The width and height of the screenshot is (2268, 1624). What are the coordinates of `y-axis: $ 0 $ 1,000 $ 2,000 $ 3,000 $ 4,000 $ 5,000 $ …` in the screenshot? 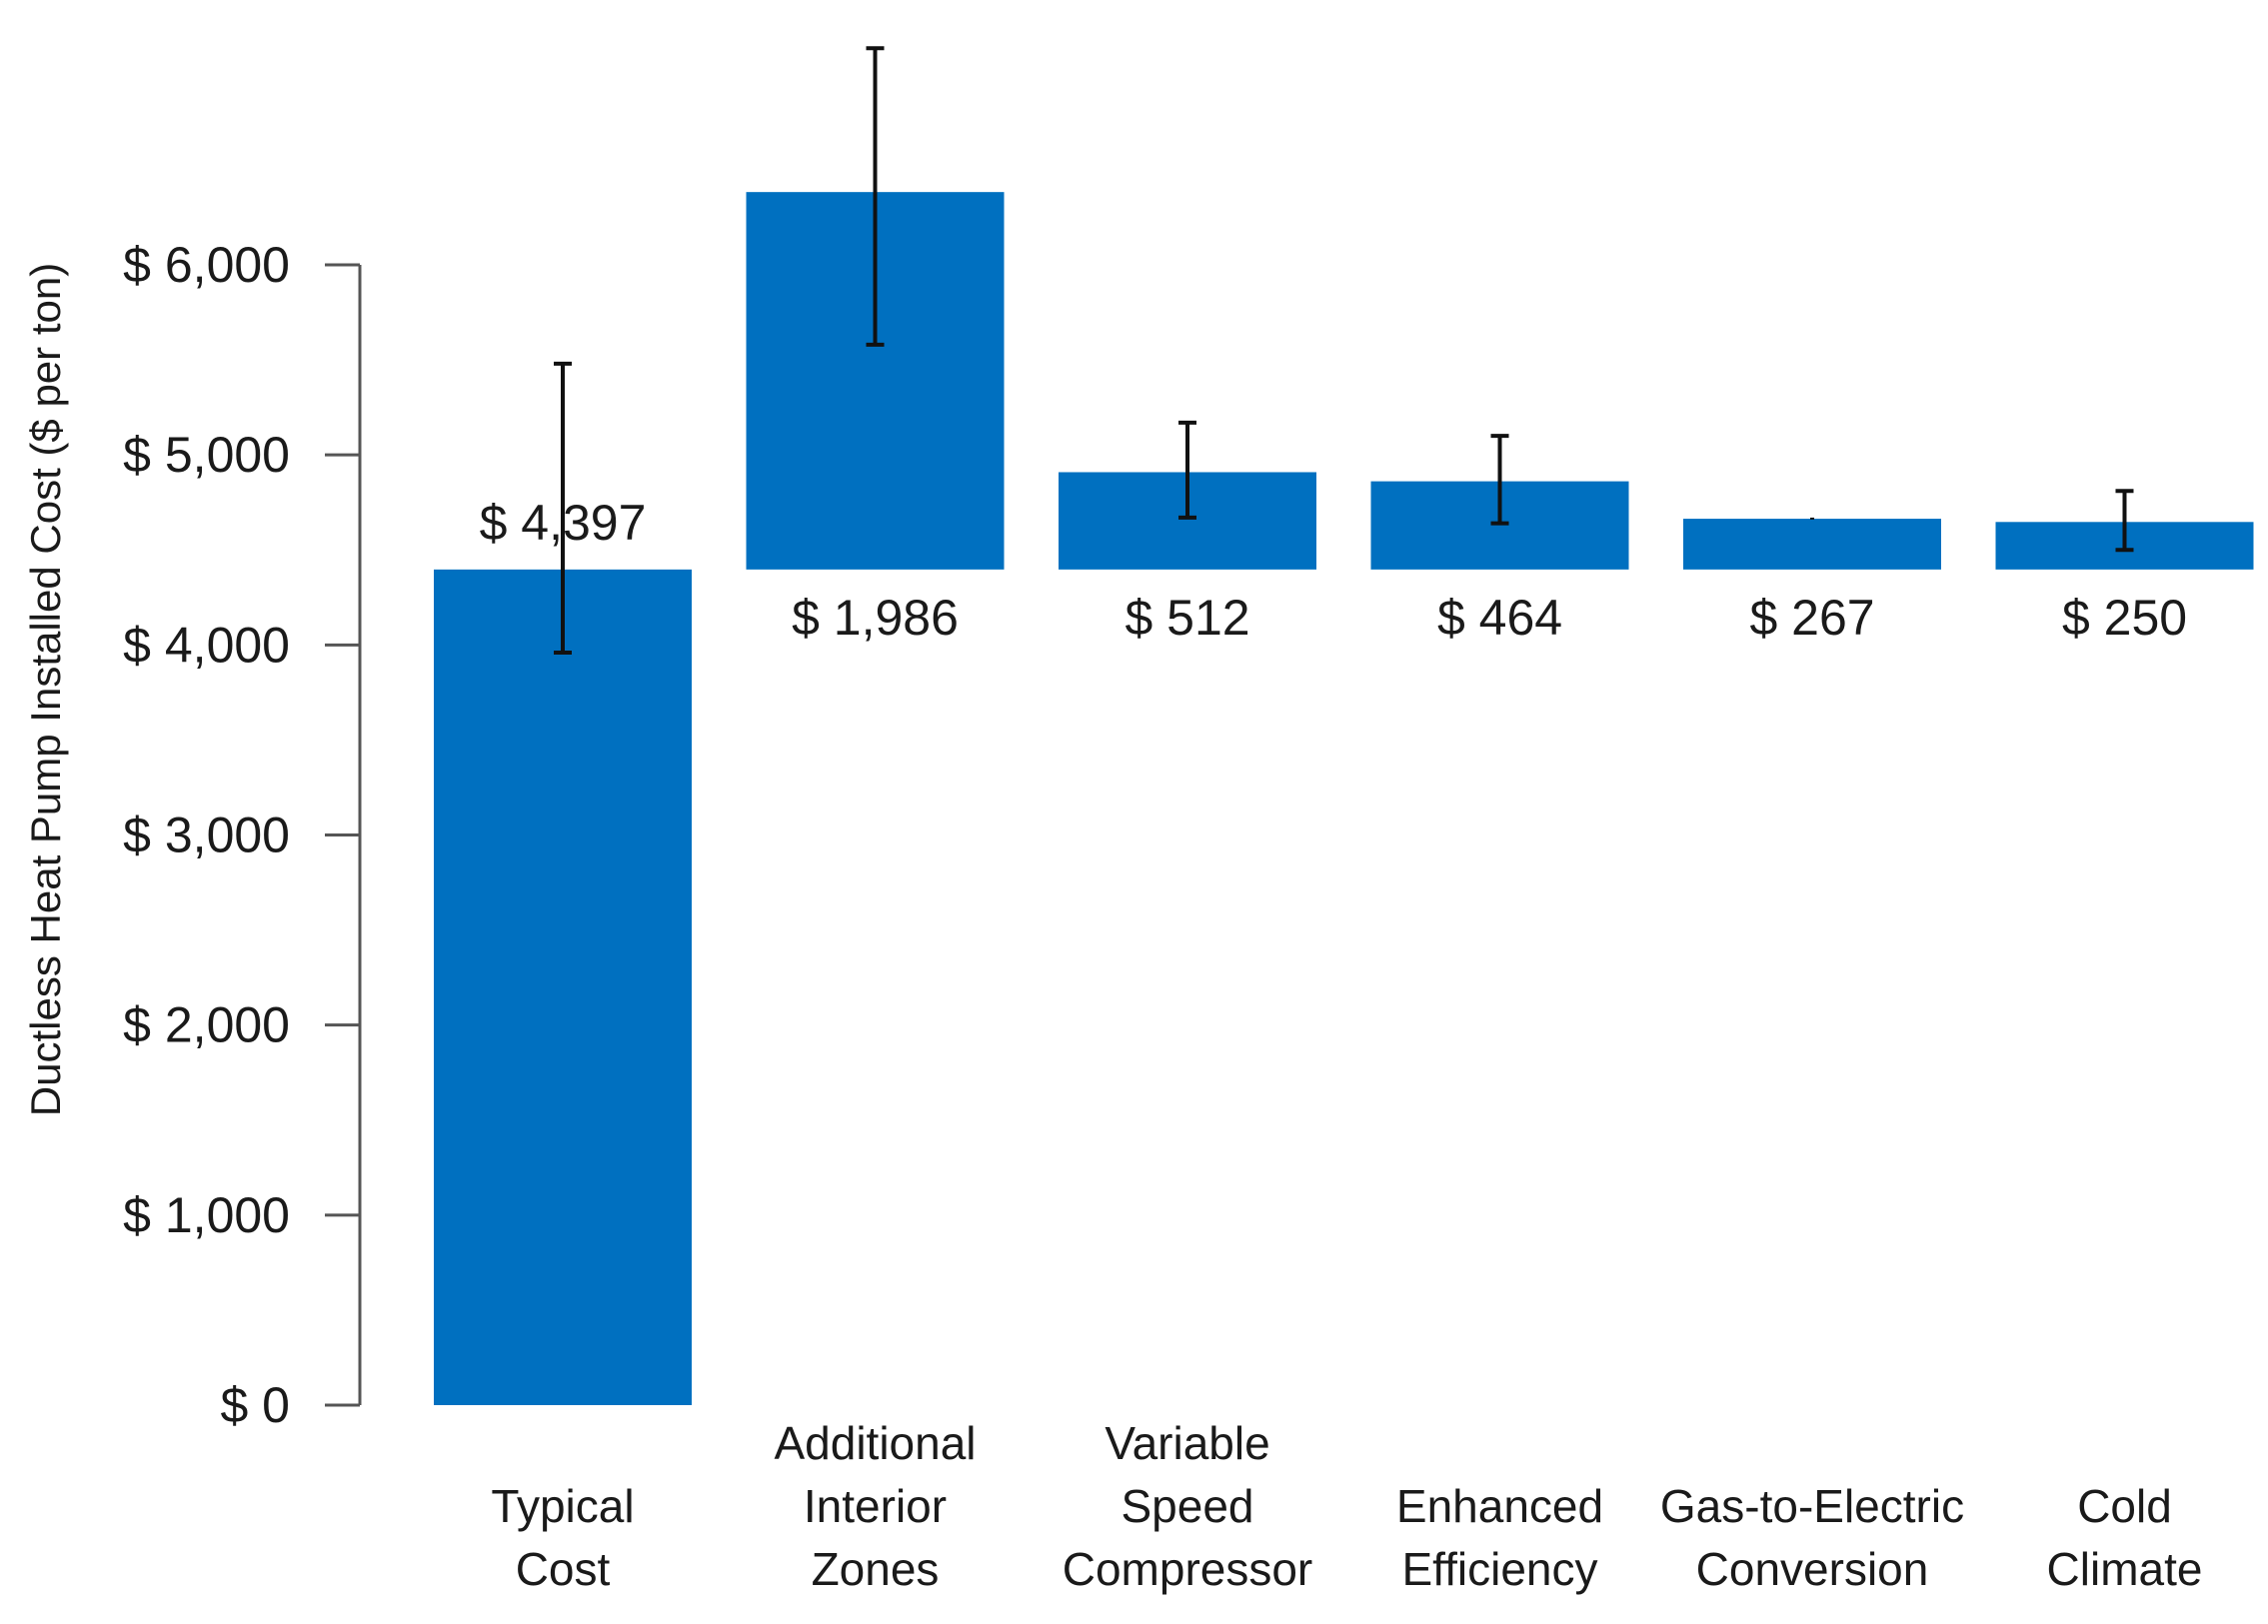 It's located at (243, 835).